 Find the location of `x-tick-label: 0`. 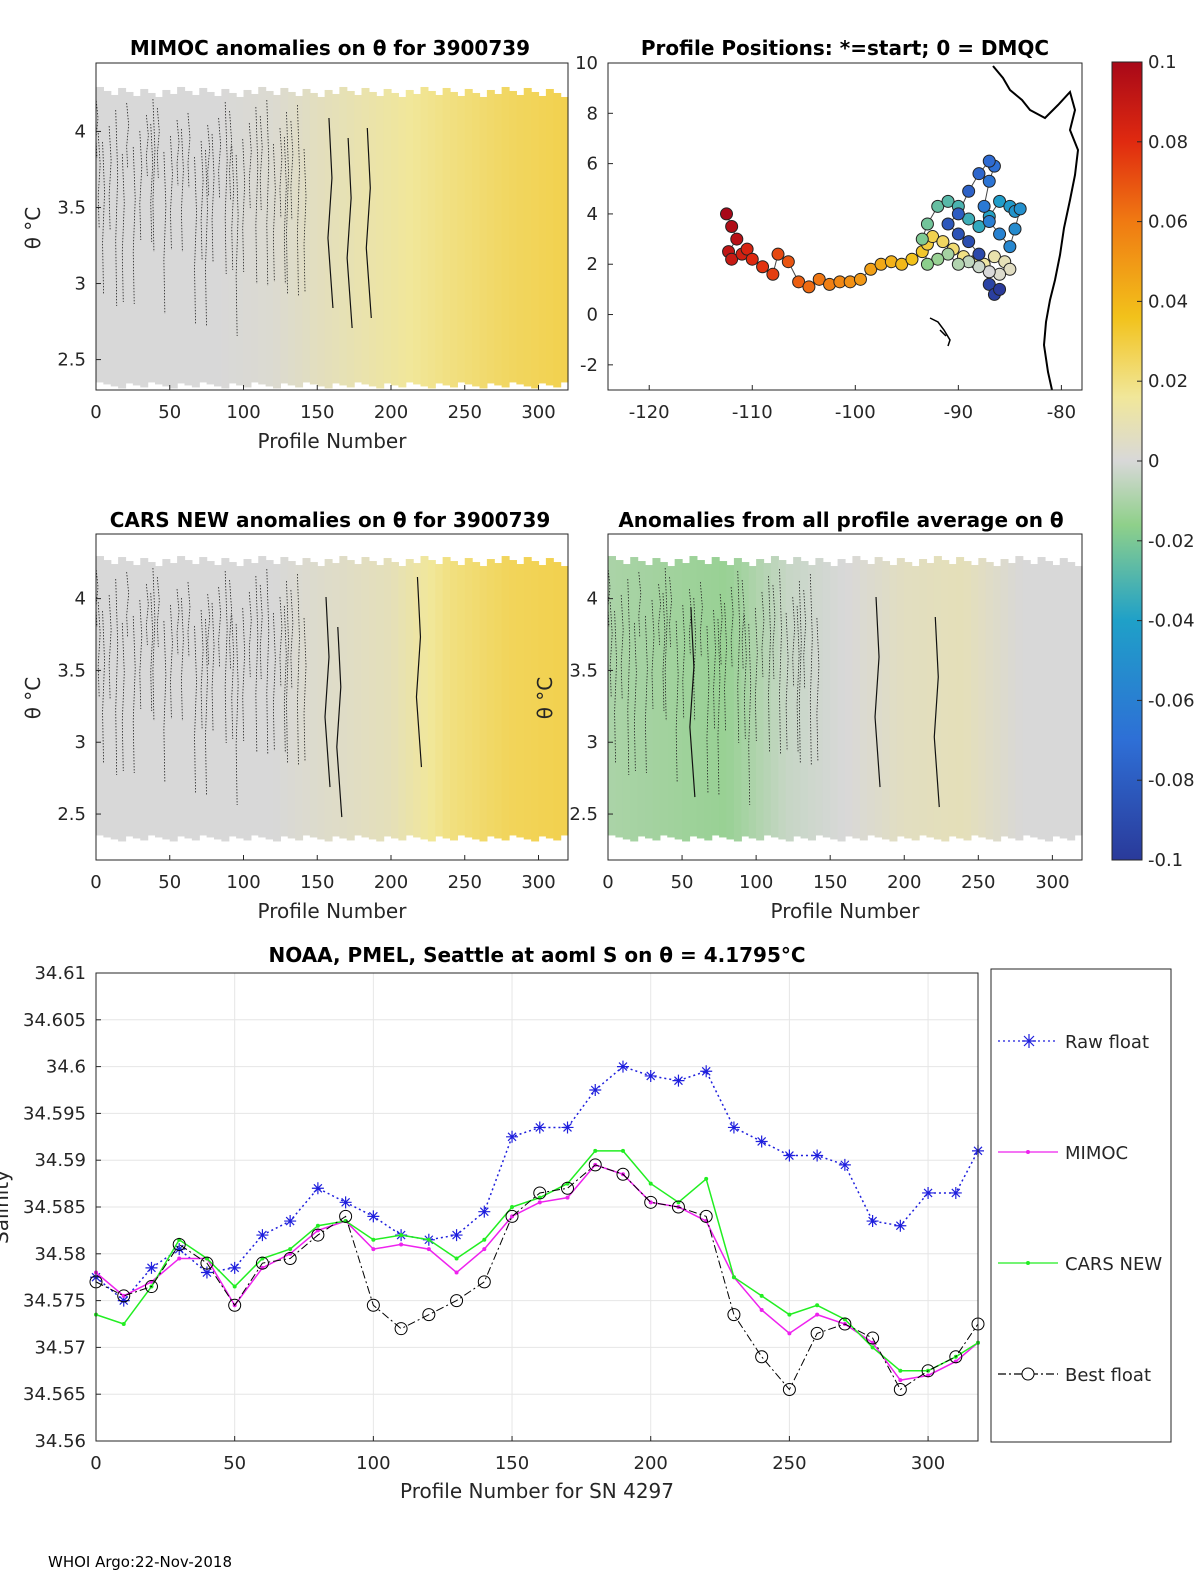

x-tick-label: 0 is located at coordinates (95, 1463).